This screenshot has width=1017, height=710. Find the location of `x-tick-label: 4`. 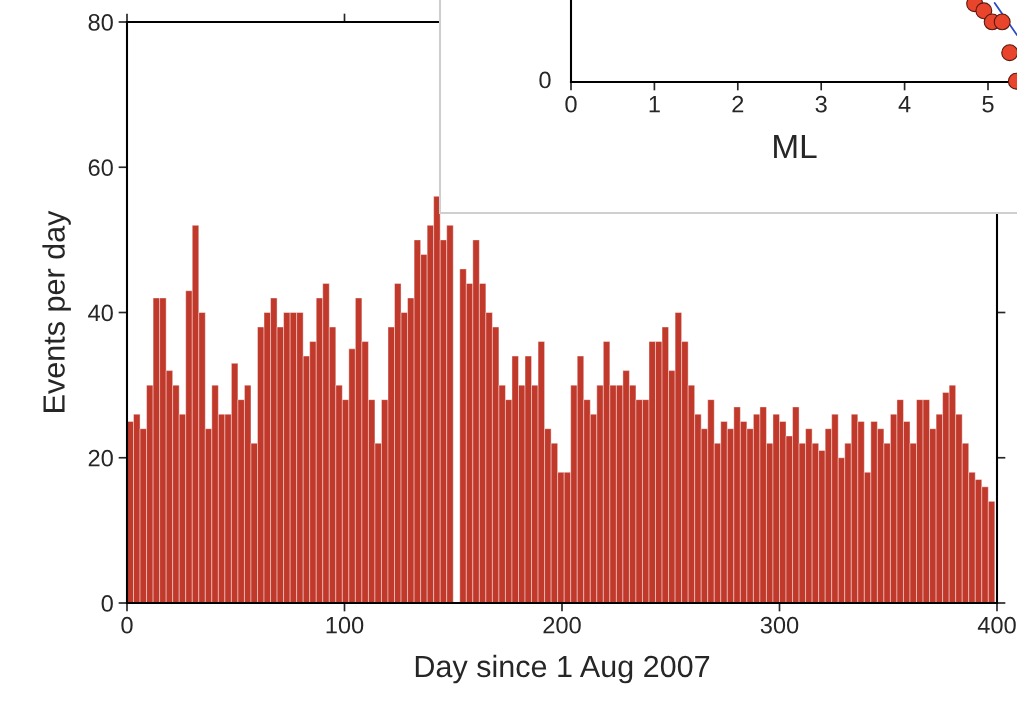

x-tick-label: 4 is located at coordinates (904, 104).